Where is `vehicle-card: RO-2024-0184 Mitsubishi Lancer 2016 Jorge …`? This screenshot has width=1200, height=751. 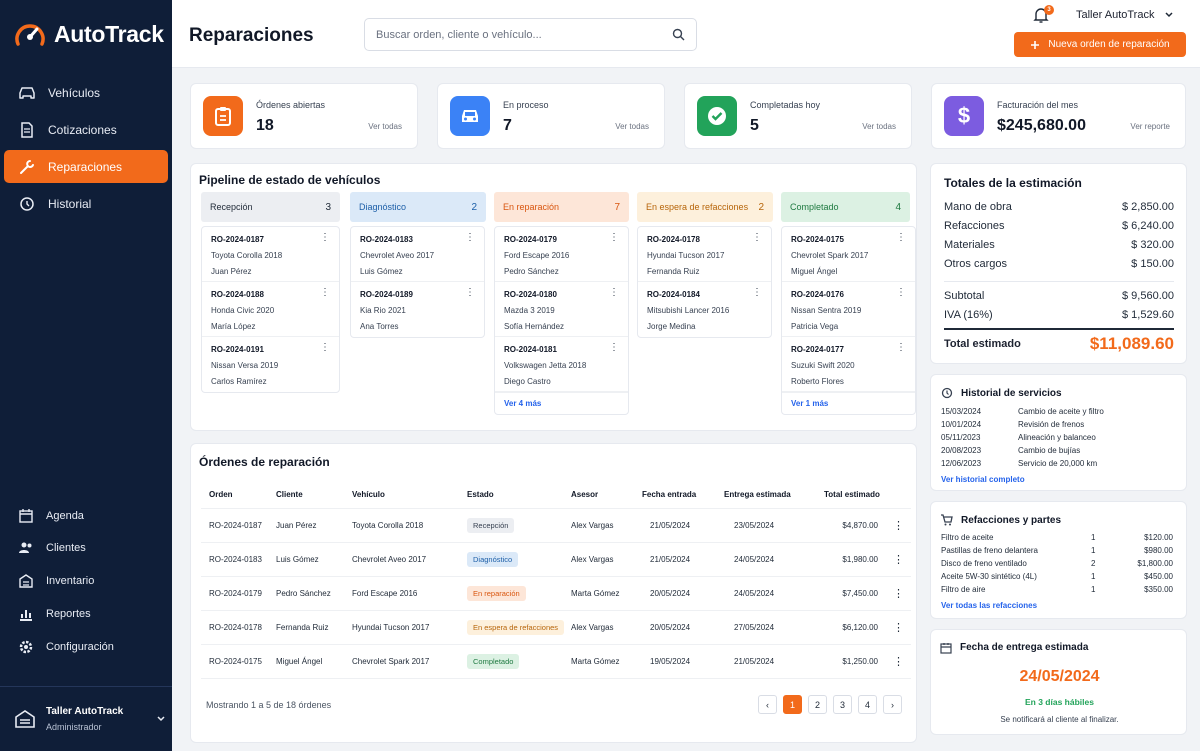
vehicle-card: RO-2024-0184 Mitsubishi Lancer 2016 Jorge … is located at coordinates (704, 309).